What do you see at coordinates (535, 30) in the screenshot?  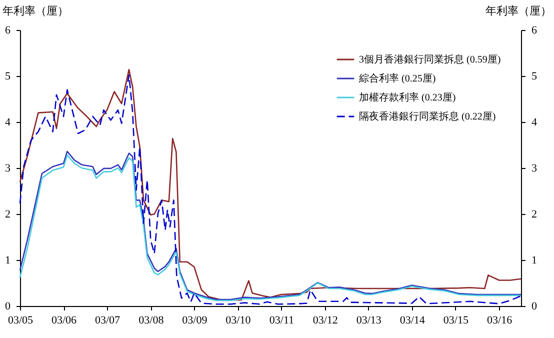 I see `y2-tick-label: 6` at bounding box center [535, 30].